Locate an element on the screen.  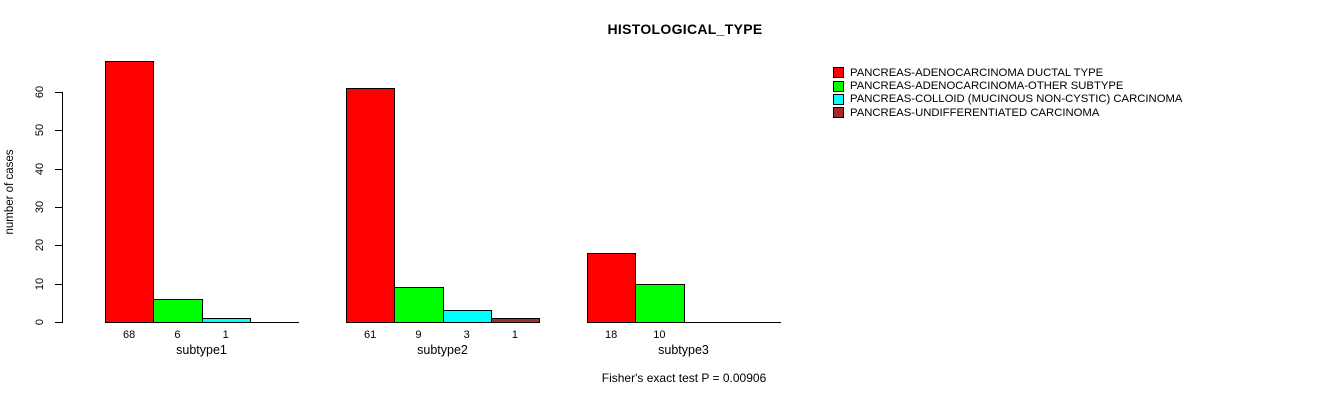
y-tick-label: 0 is located at coordinates (40, 322).